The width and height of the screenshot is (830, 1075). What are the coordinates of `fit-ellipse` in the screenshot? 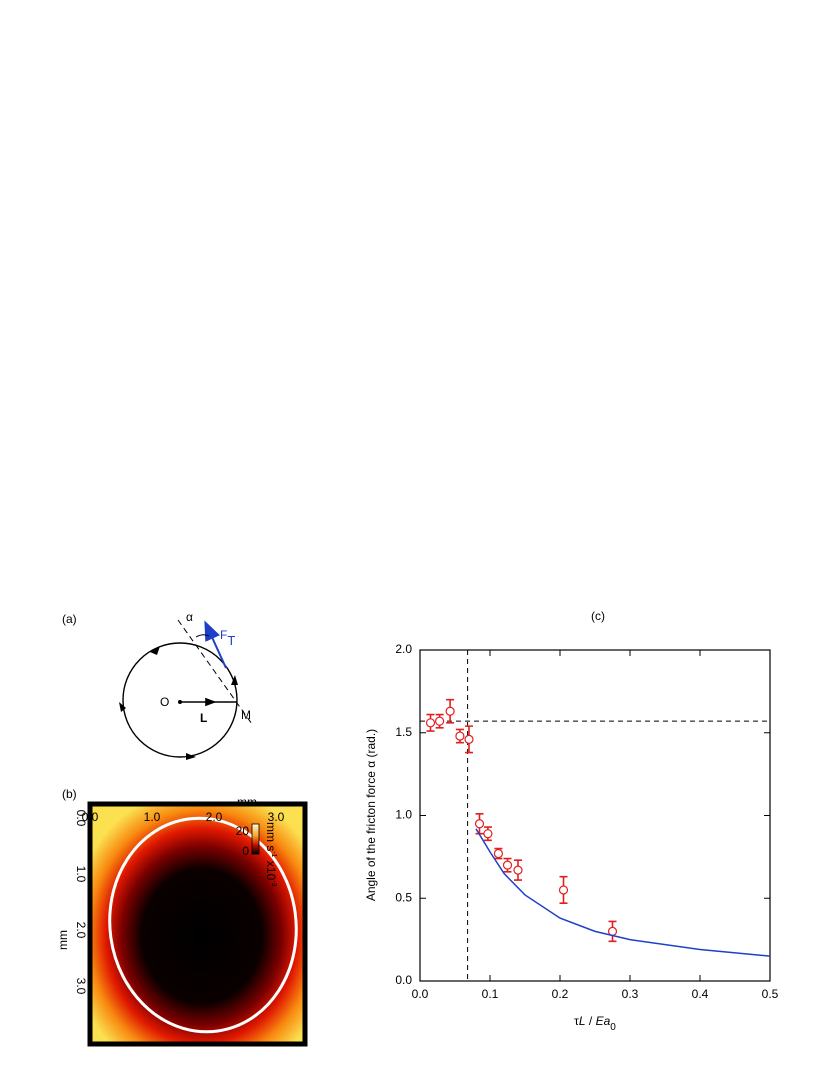 It's located at (203, 925).